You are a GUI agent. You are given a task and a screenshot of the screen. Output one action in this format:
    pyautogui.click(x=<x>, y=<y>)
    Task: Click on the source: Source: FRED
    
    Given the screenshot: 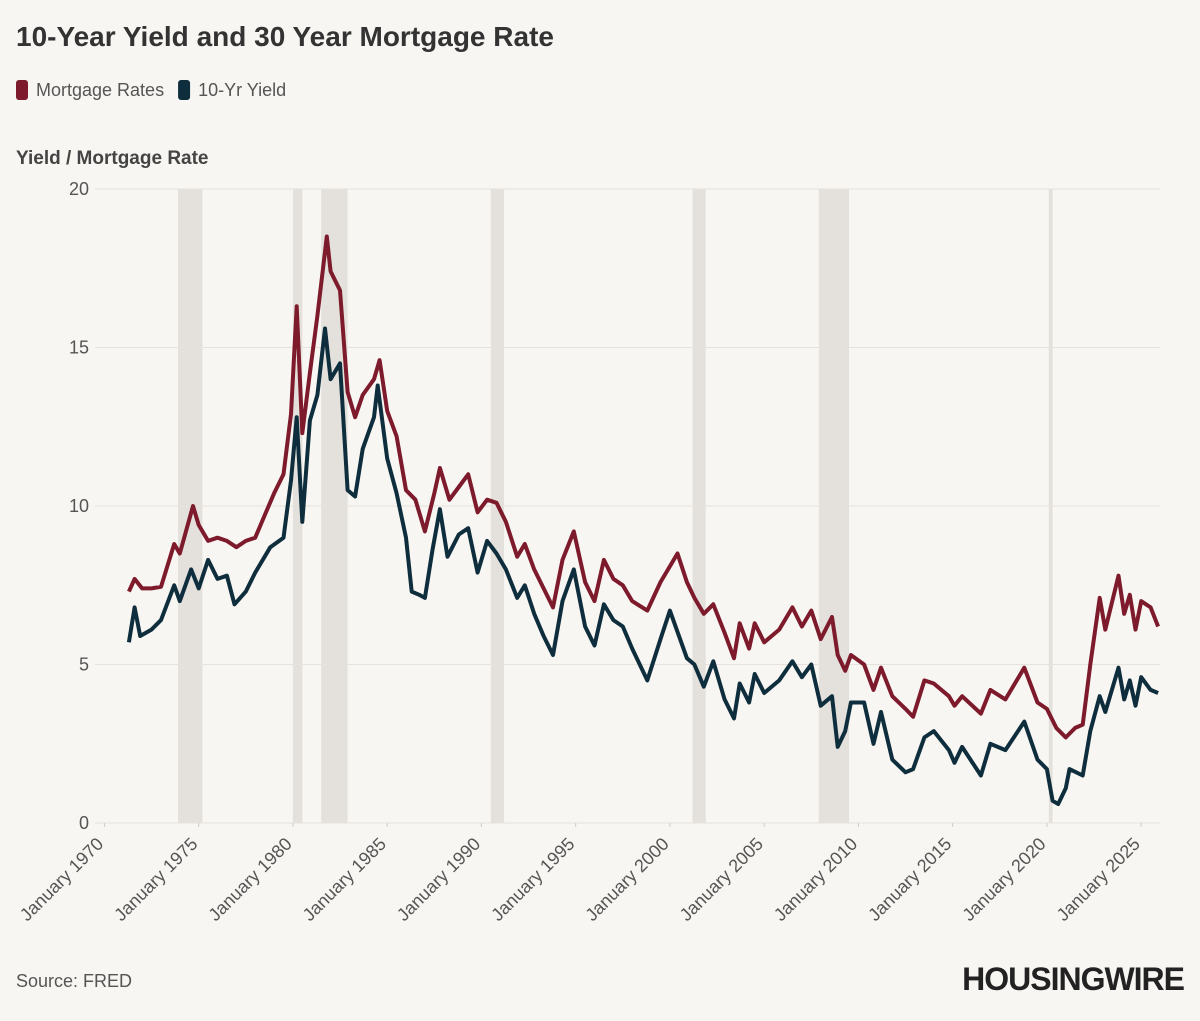 What is the action you would take?
    pyautogui.click(x=74, y=981)
    